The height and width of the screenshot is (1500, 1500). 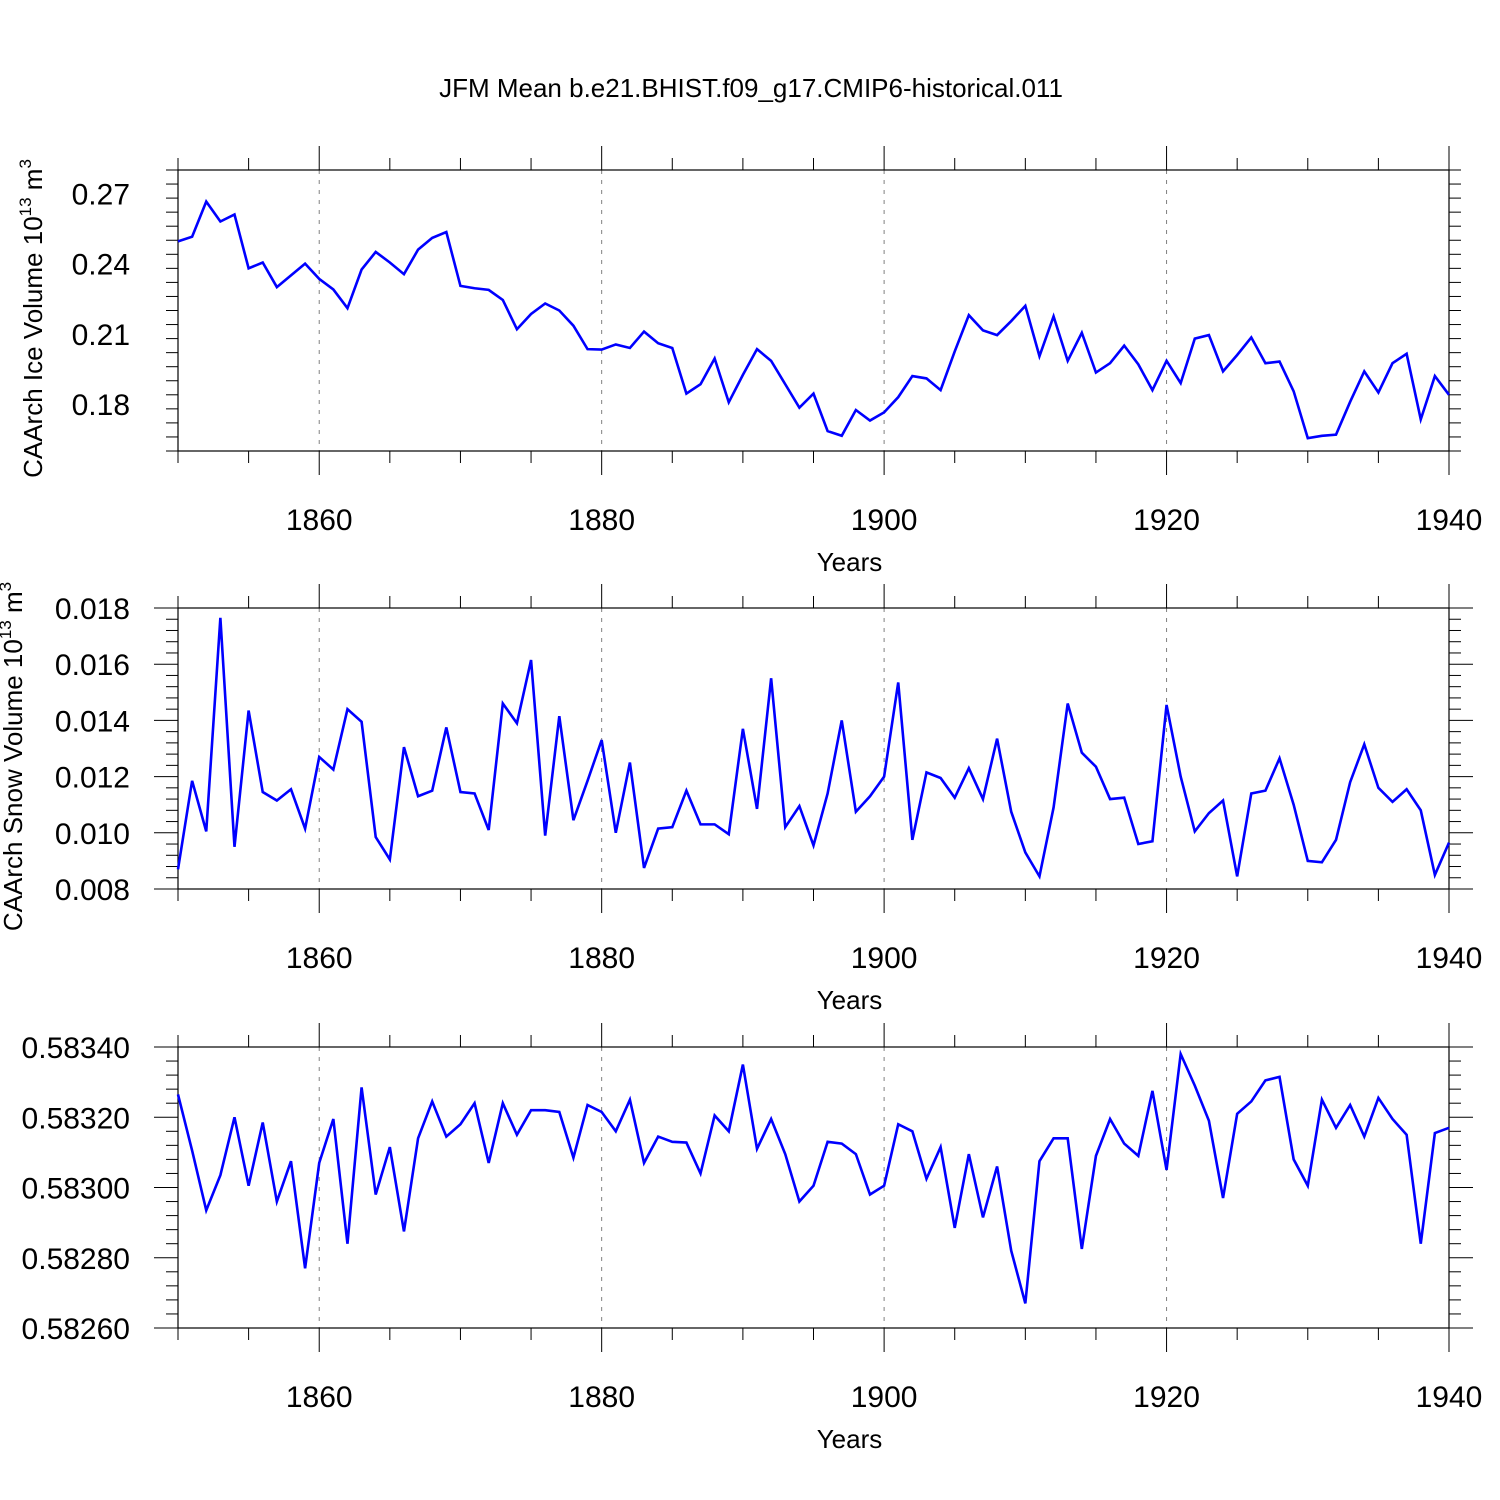 What do you see at coordinates (92, 890) in the screenshot?
I see `y-tick-label: 0.008` at bounding box center [92, 890].